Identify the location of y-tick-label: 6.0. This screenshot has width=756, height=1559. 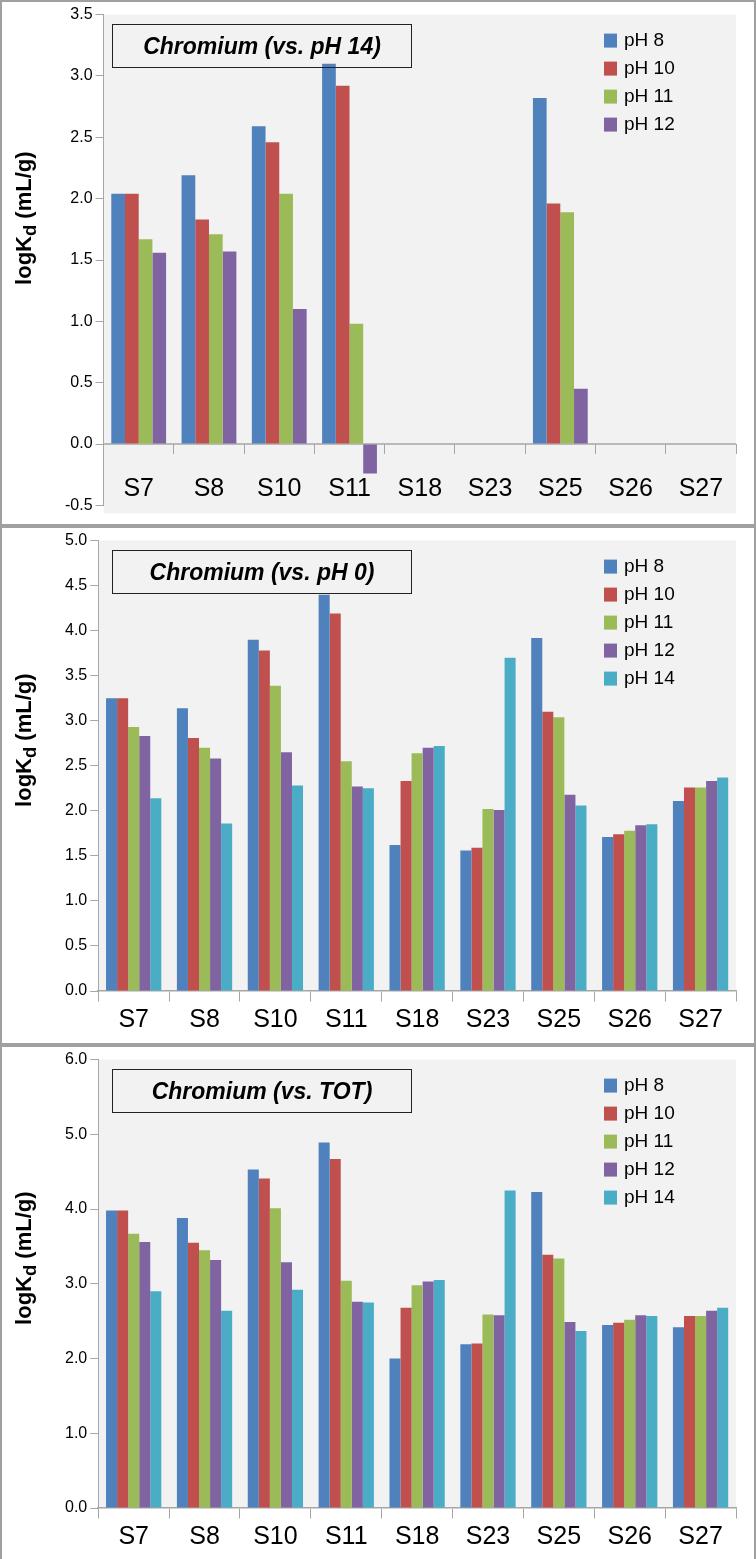
(76, 1059).